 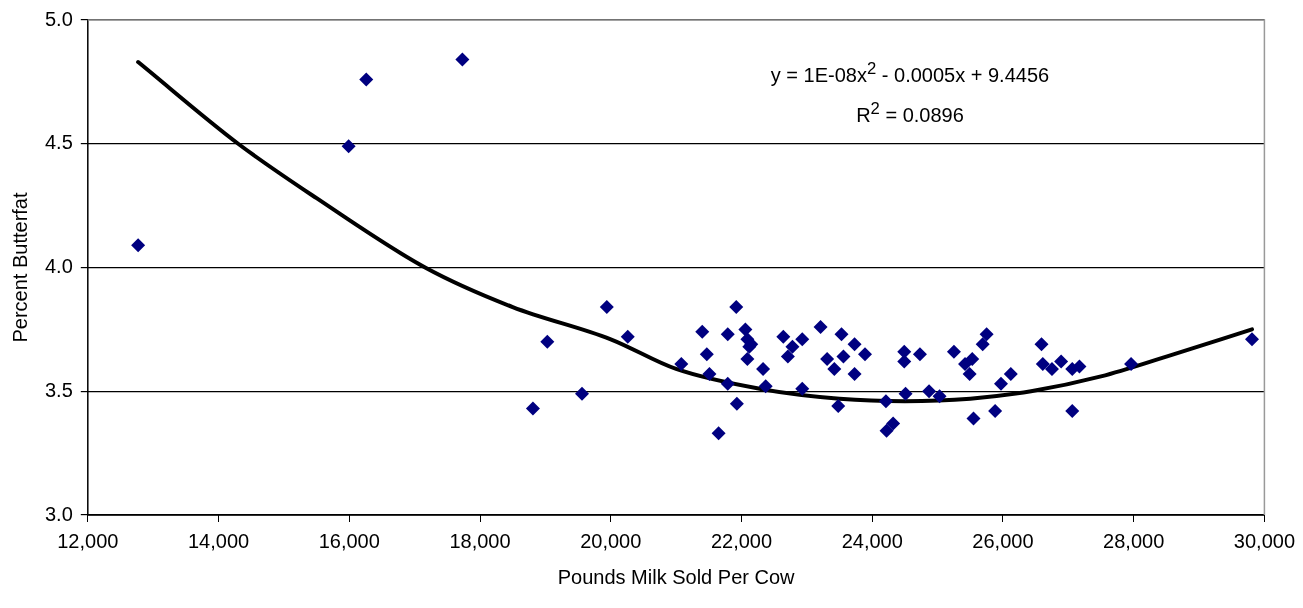 I want to click on y-tick-label: 3.0, so click(x=58, y=513).